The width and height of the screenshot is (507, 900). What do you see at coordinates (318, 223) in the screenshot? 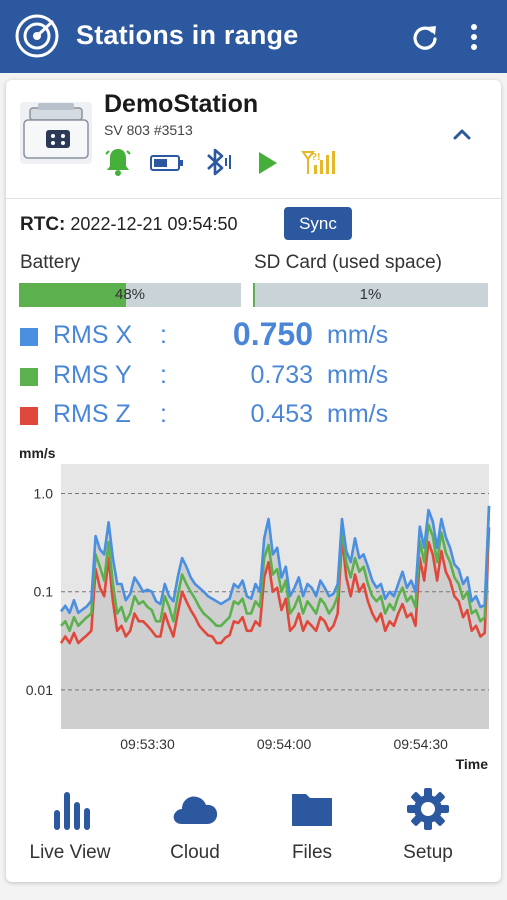
I see `sync-button: Sync` at bounding box center [318, 223].